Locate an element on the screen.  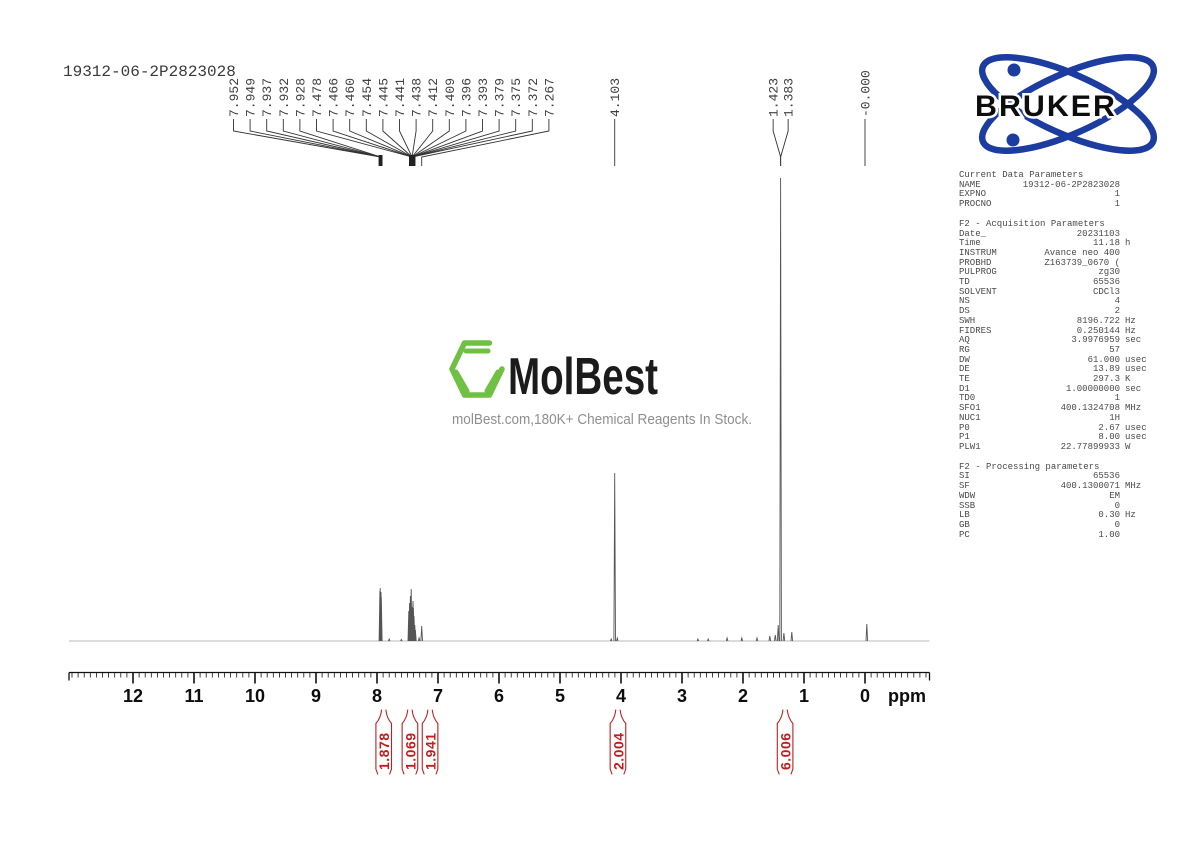
parameter-name: SF is located at coordinates (964, 486).